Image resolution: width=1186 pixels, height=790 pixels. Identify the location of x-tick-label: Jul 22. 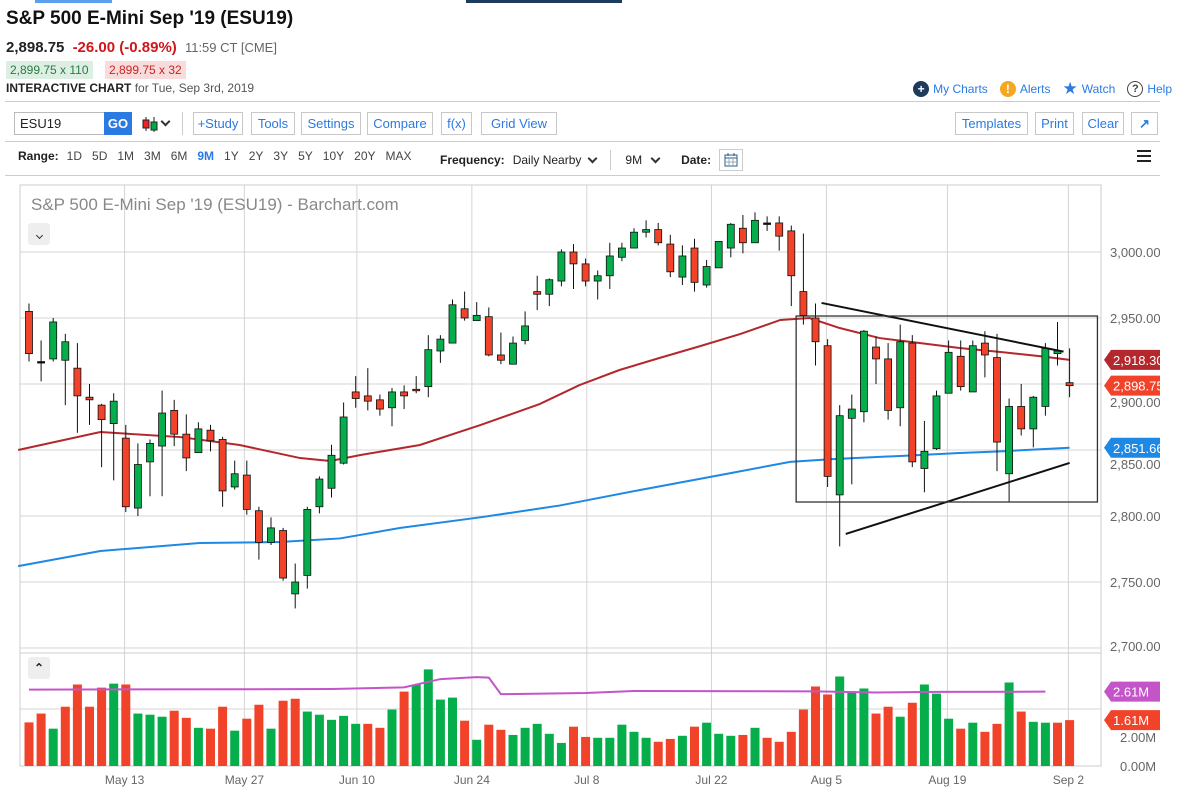
(711, 780).